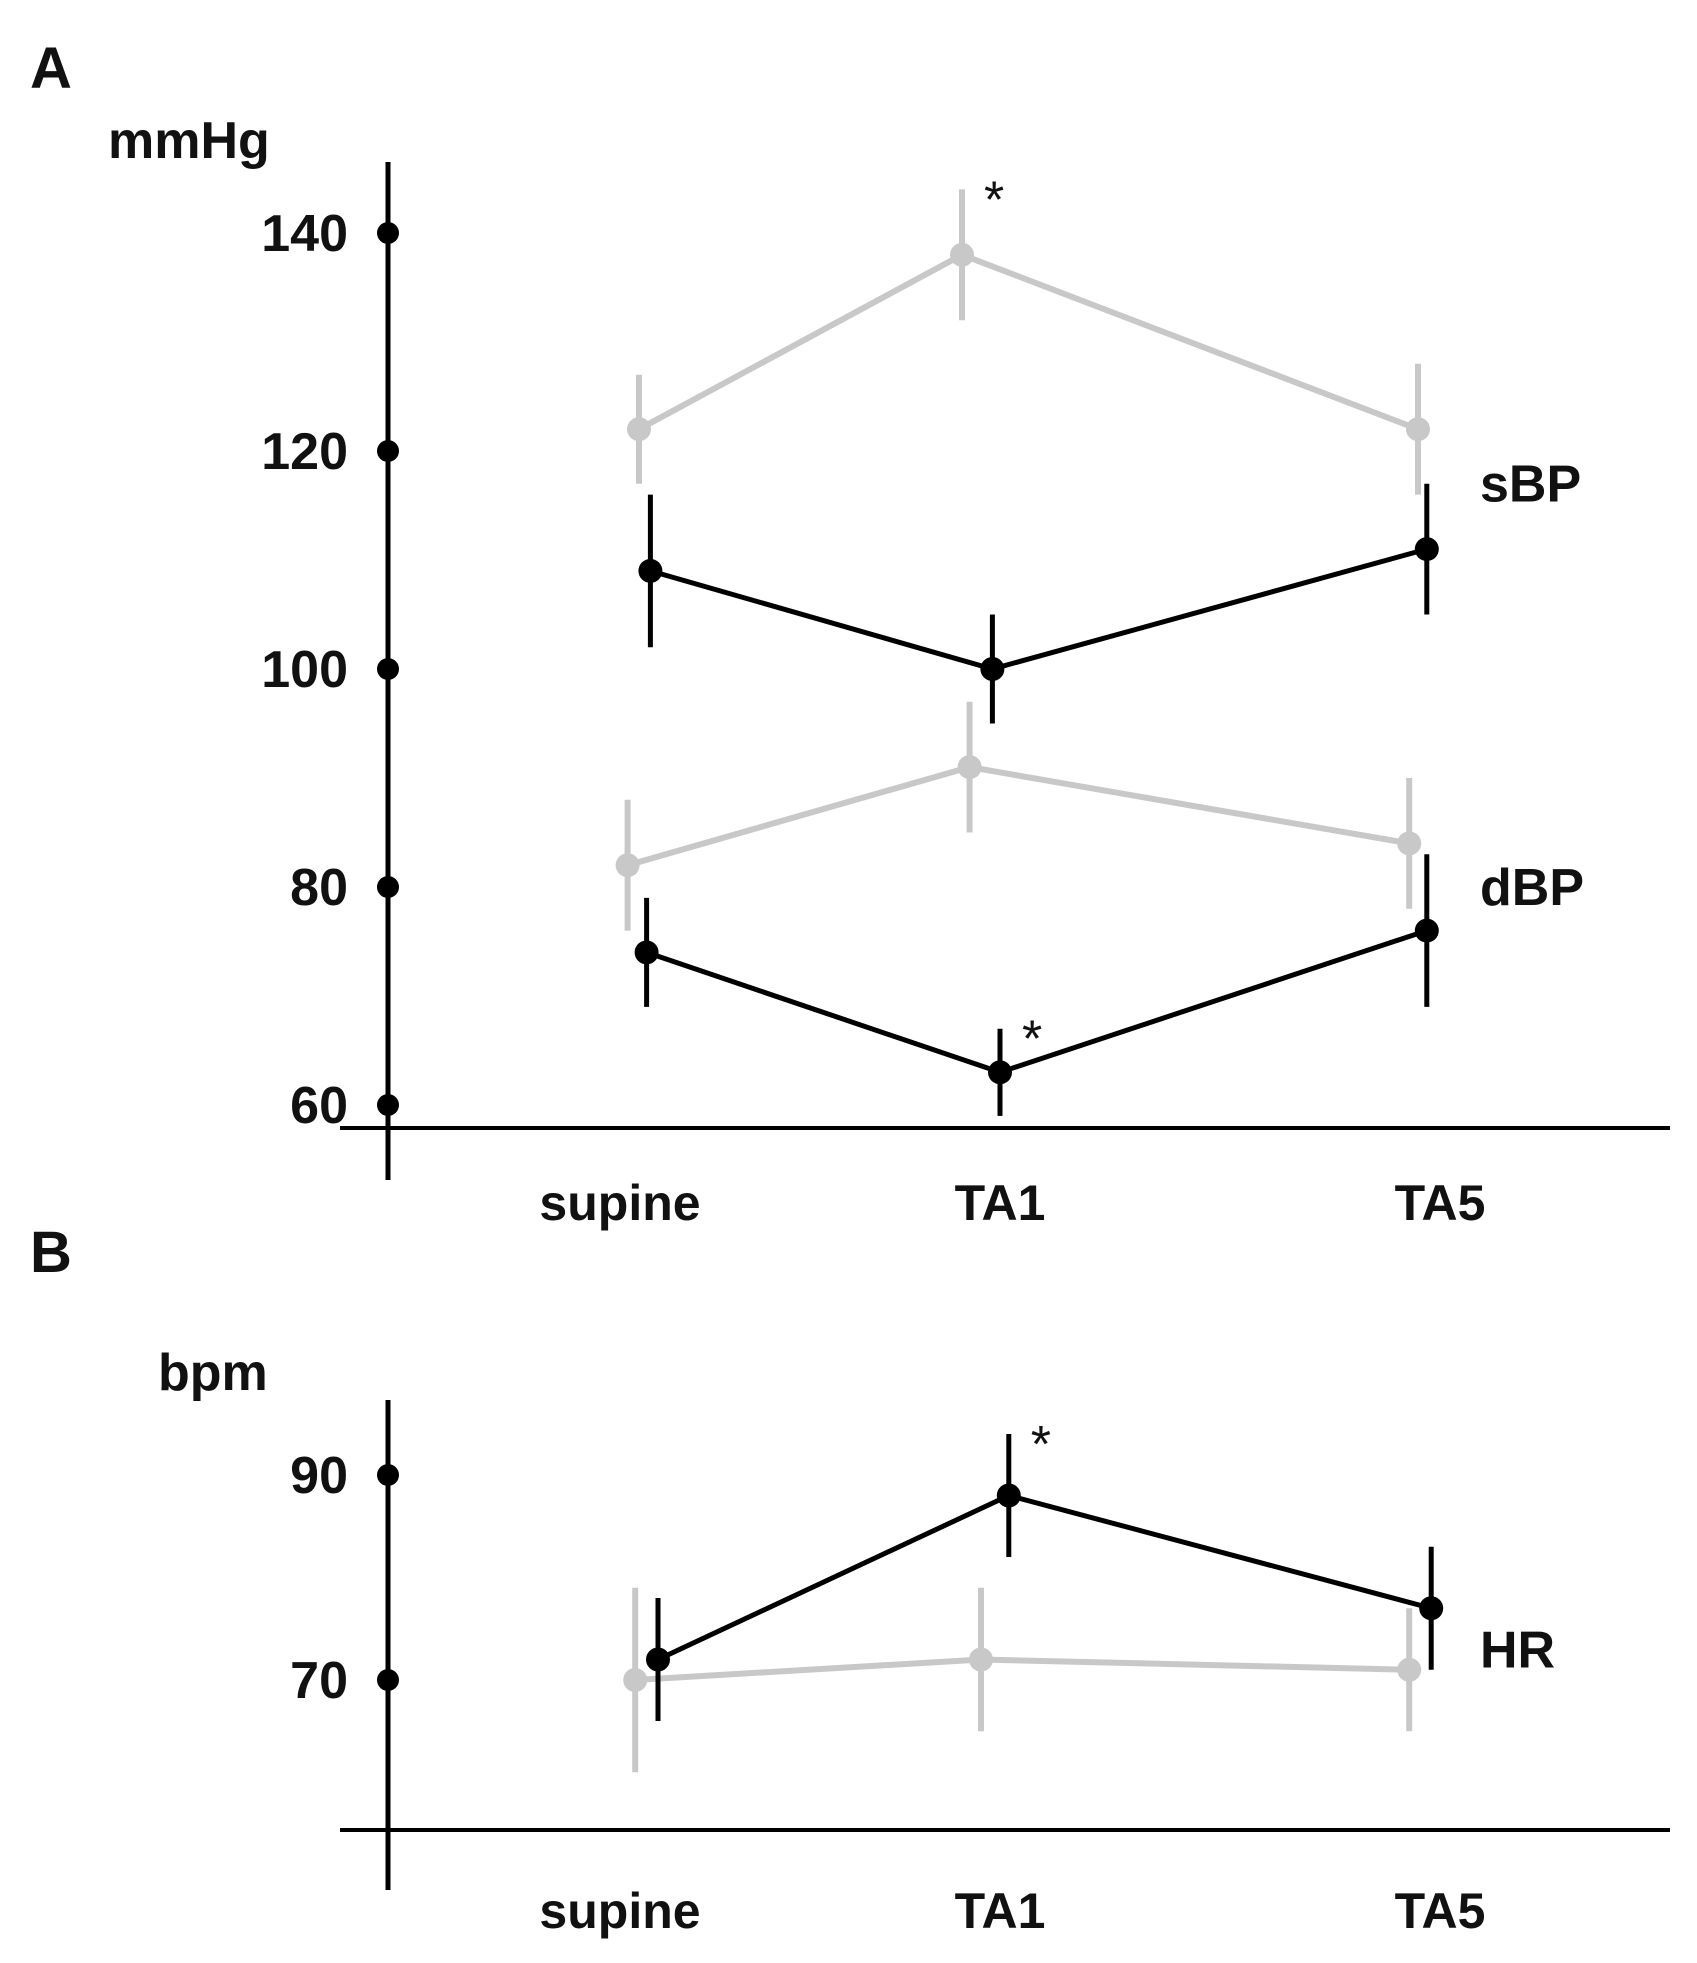  I want to click on panel-b-y-tick-label-90: 90, so click(319, 1476).